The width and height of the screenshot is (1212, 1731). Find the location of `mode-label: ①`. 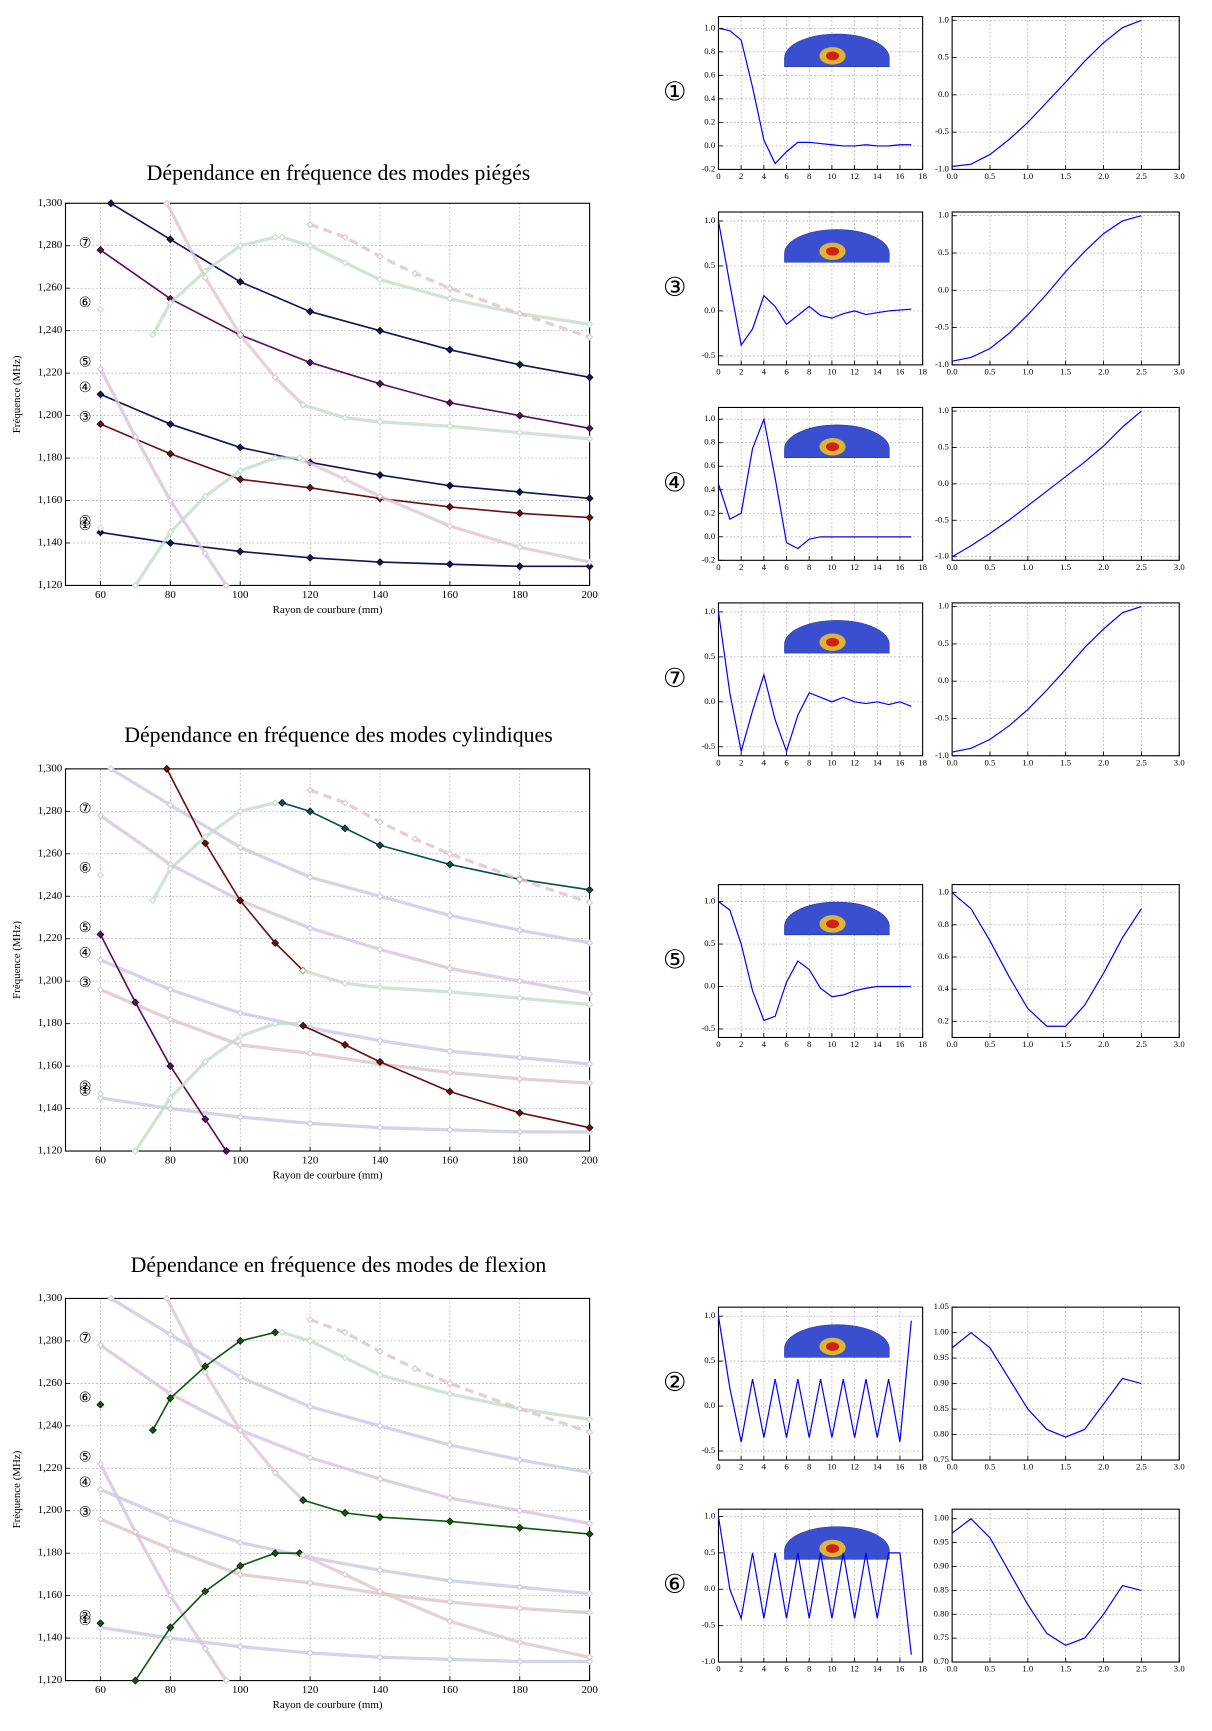

mode-label: ① is located at coordinates (85, 1091).